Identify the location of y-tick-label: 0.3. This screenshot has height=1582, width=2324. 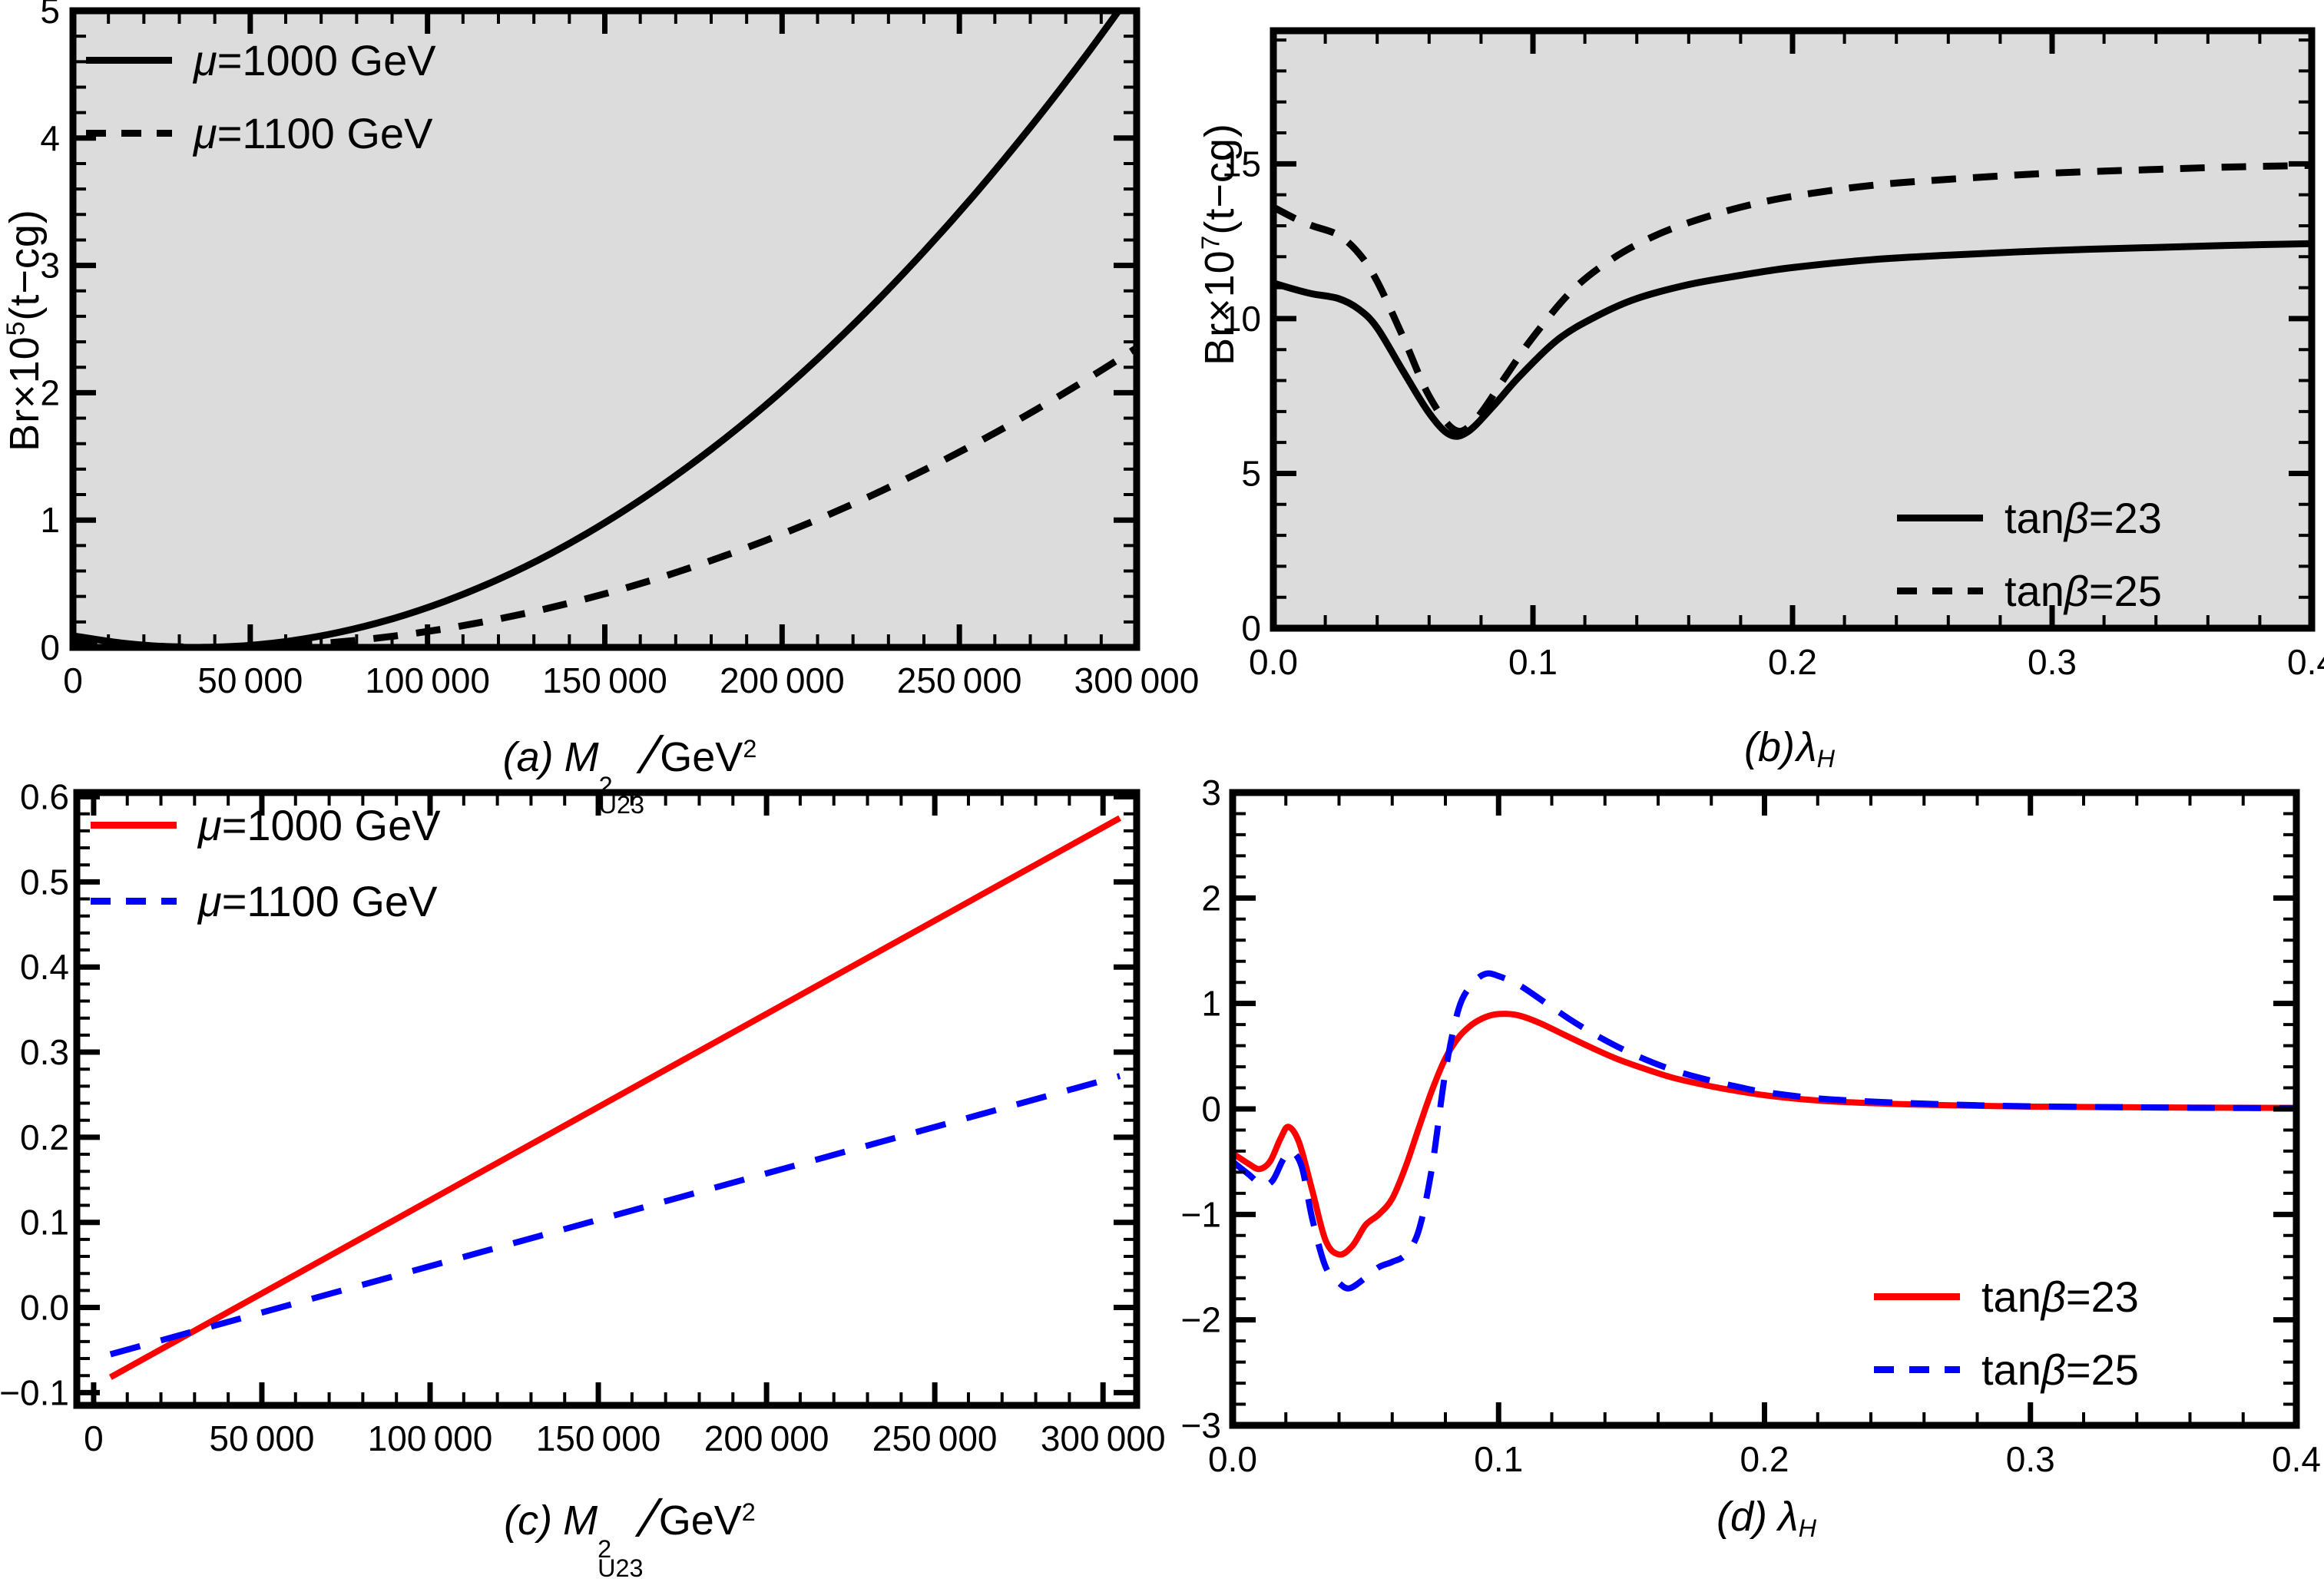
(44, 1052).